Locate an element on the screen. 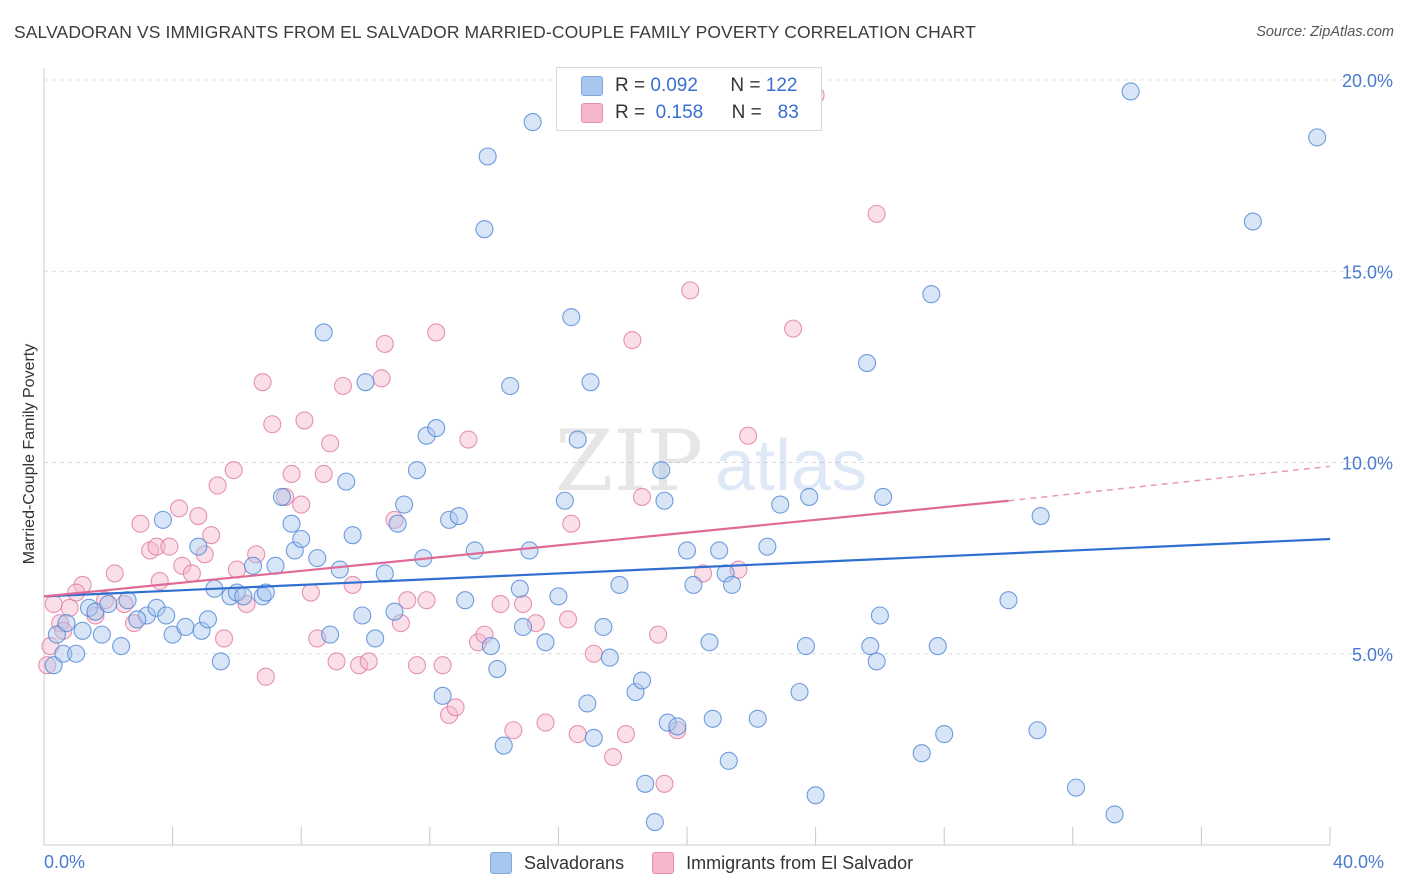 The image size is (1406, 892). legend-swatch-blue is located at coordinates (592, 86).